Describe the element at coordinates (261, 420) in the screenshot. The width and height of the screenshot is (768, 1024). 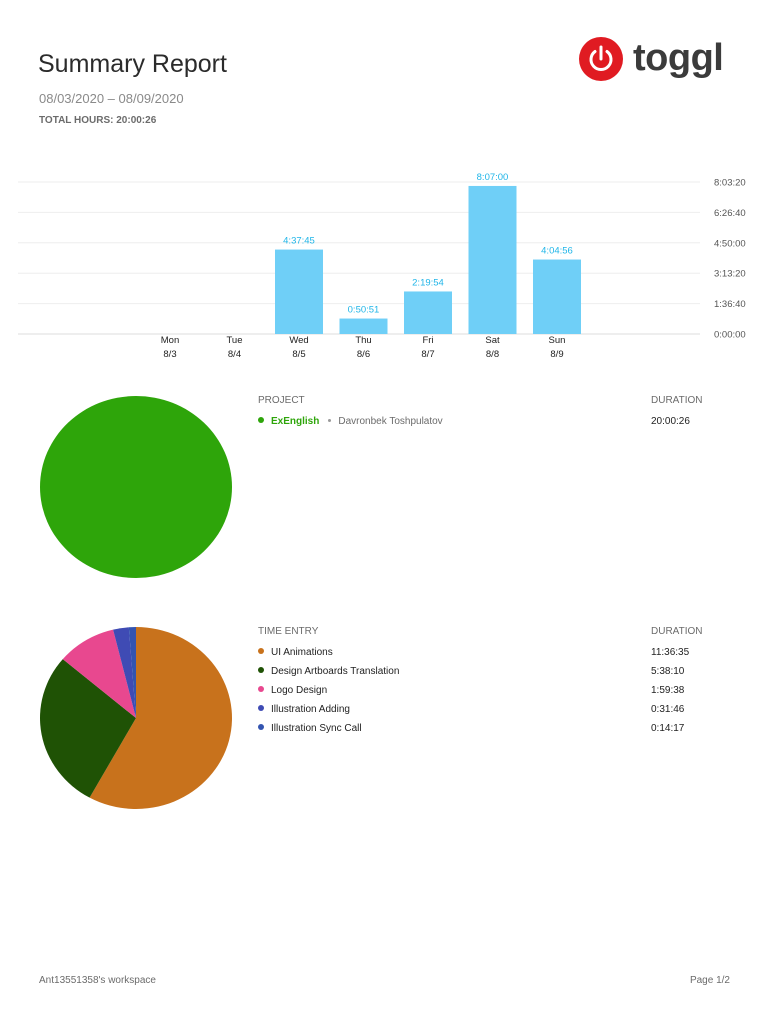
I see `project-color-dot` at that location.